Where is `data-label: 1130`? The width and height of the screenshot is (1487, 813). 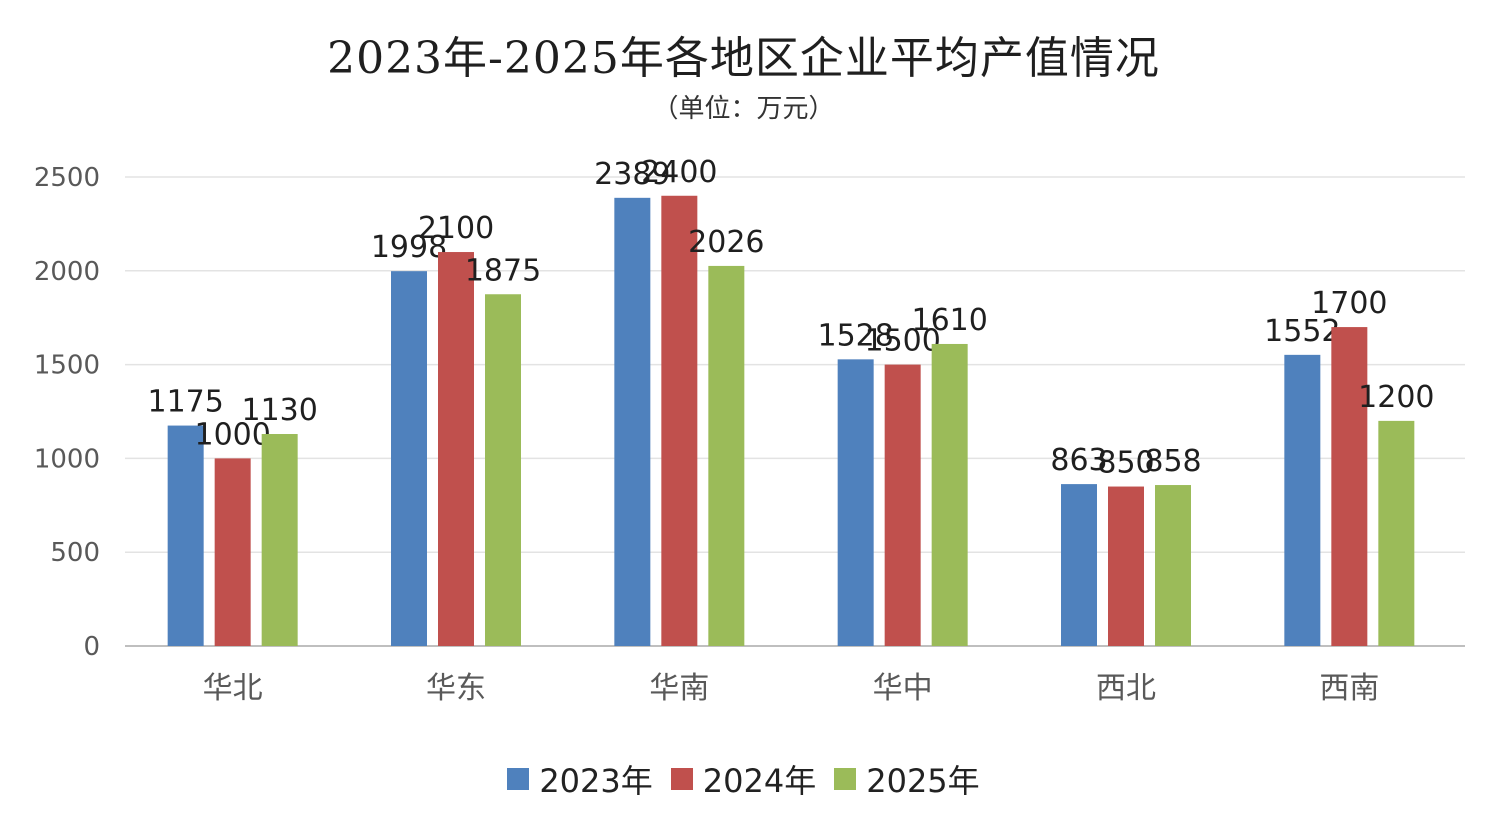 data-label: 1130 is located at coordinates (279, 410).